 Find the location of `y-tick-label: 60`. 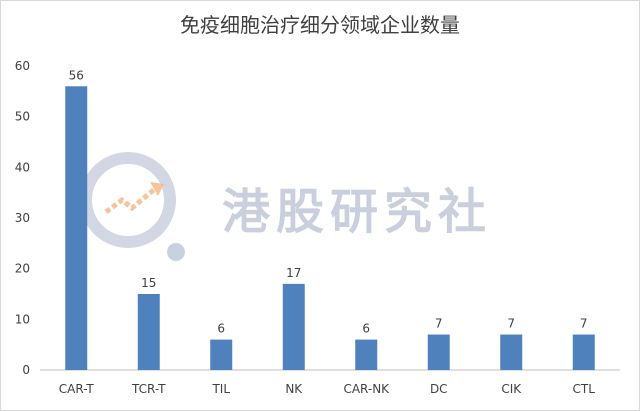

y-tick-label: 60 is located at coordinates (22, 66).